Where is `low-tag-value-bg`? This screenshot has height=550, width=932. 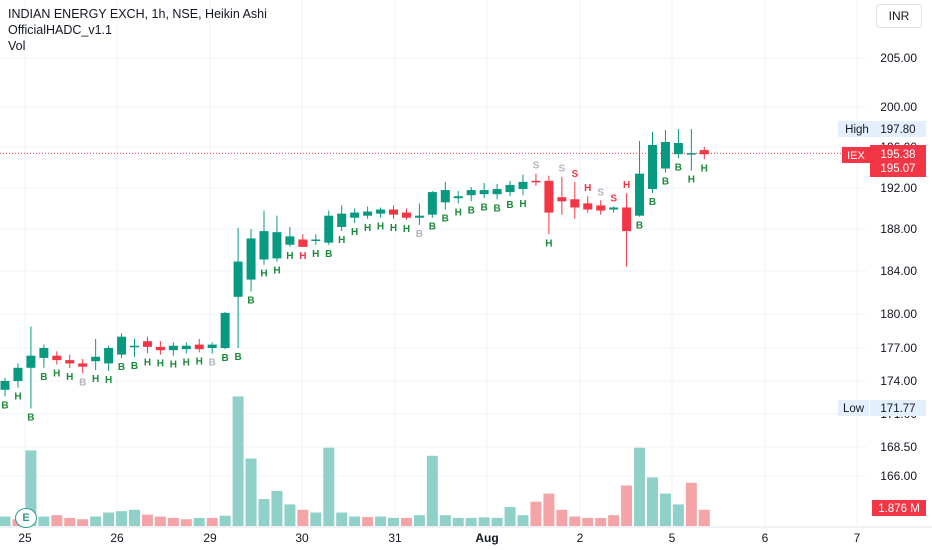
low-tag-value-bg is located at coordinates (898, 408).